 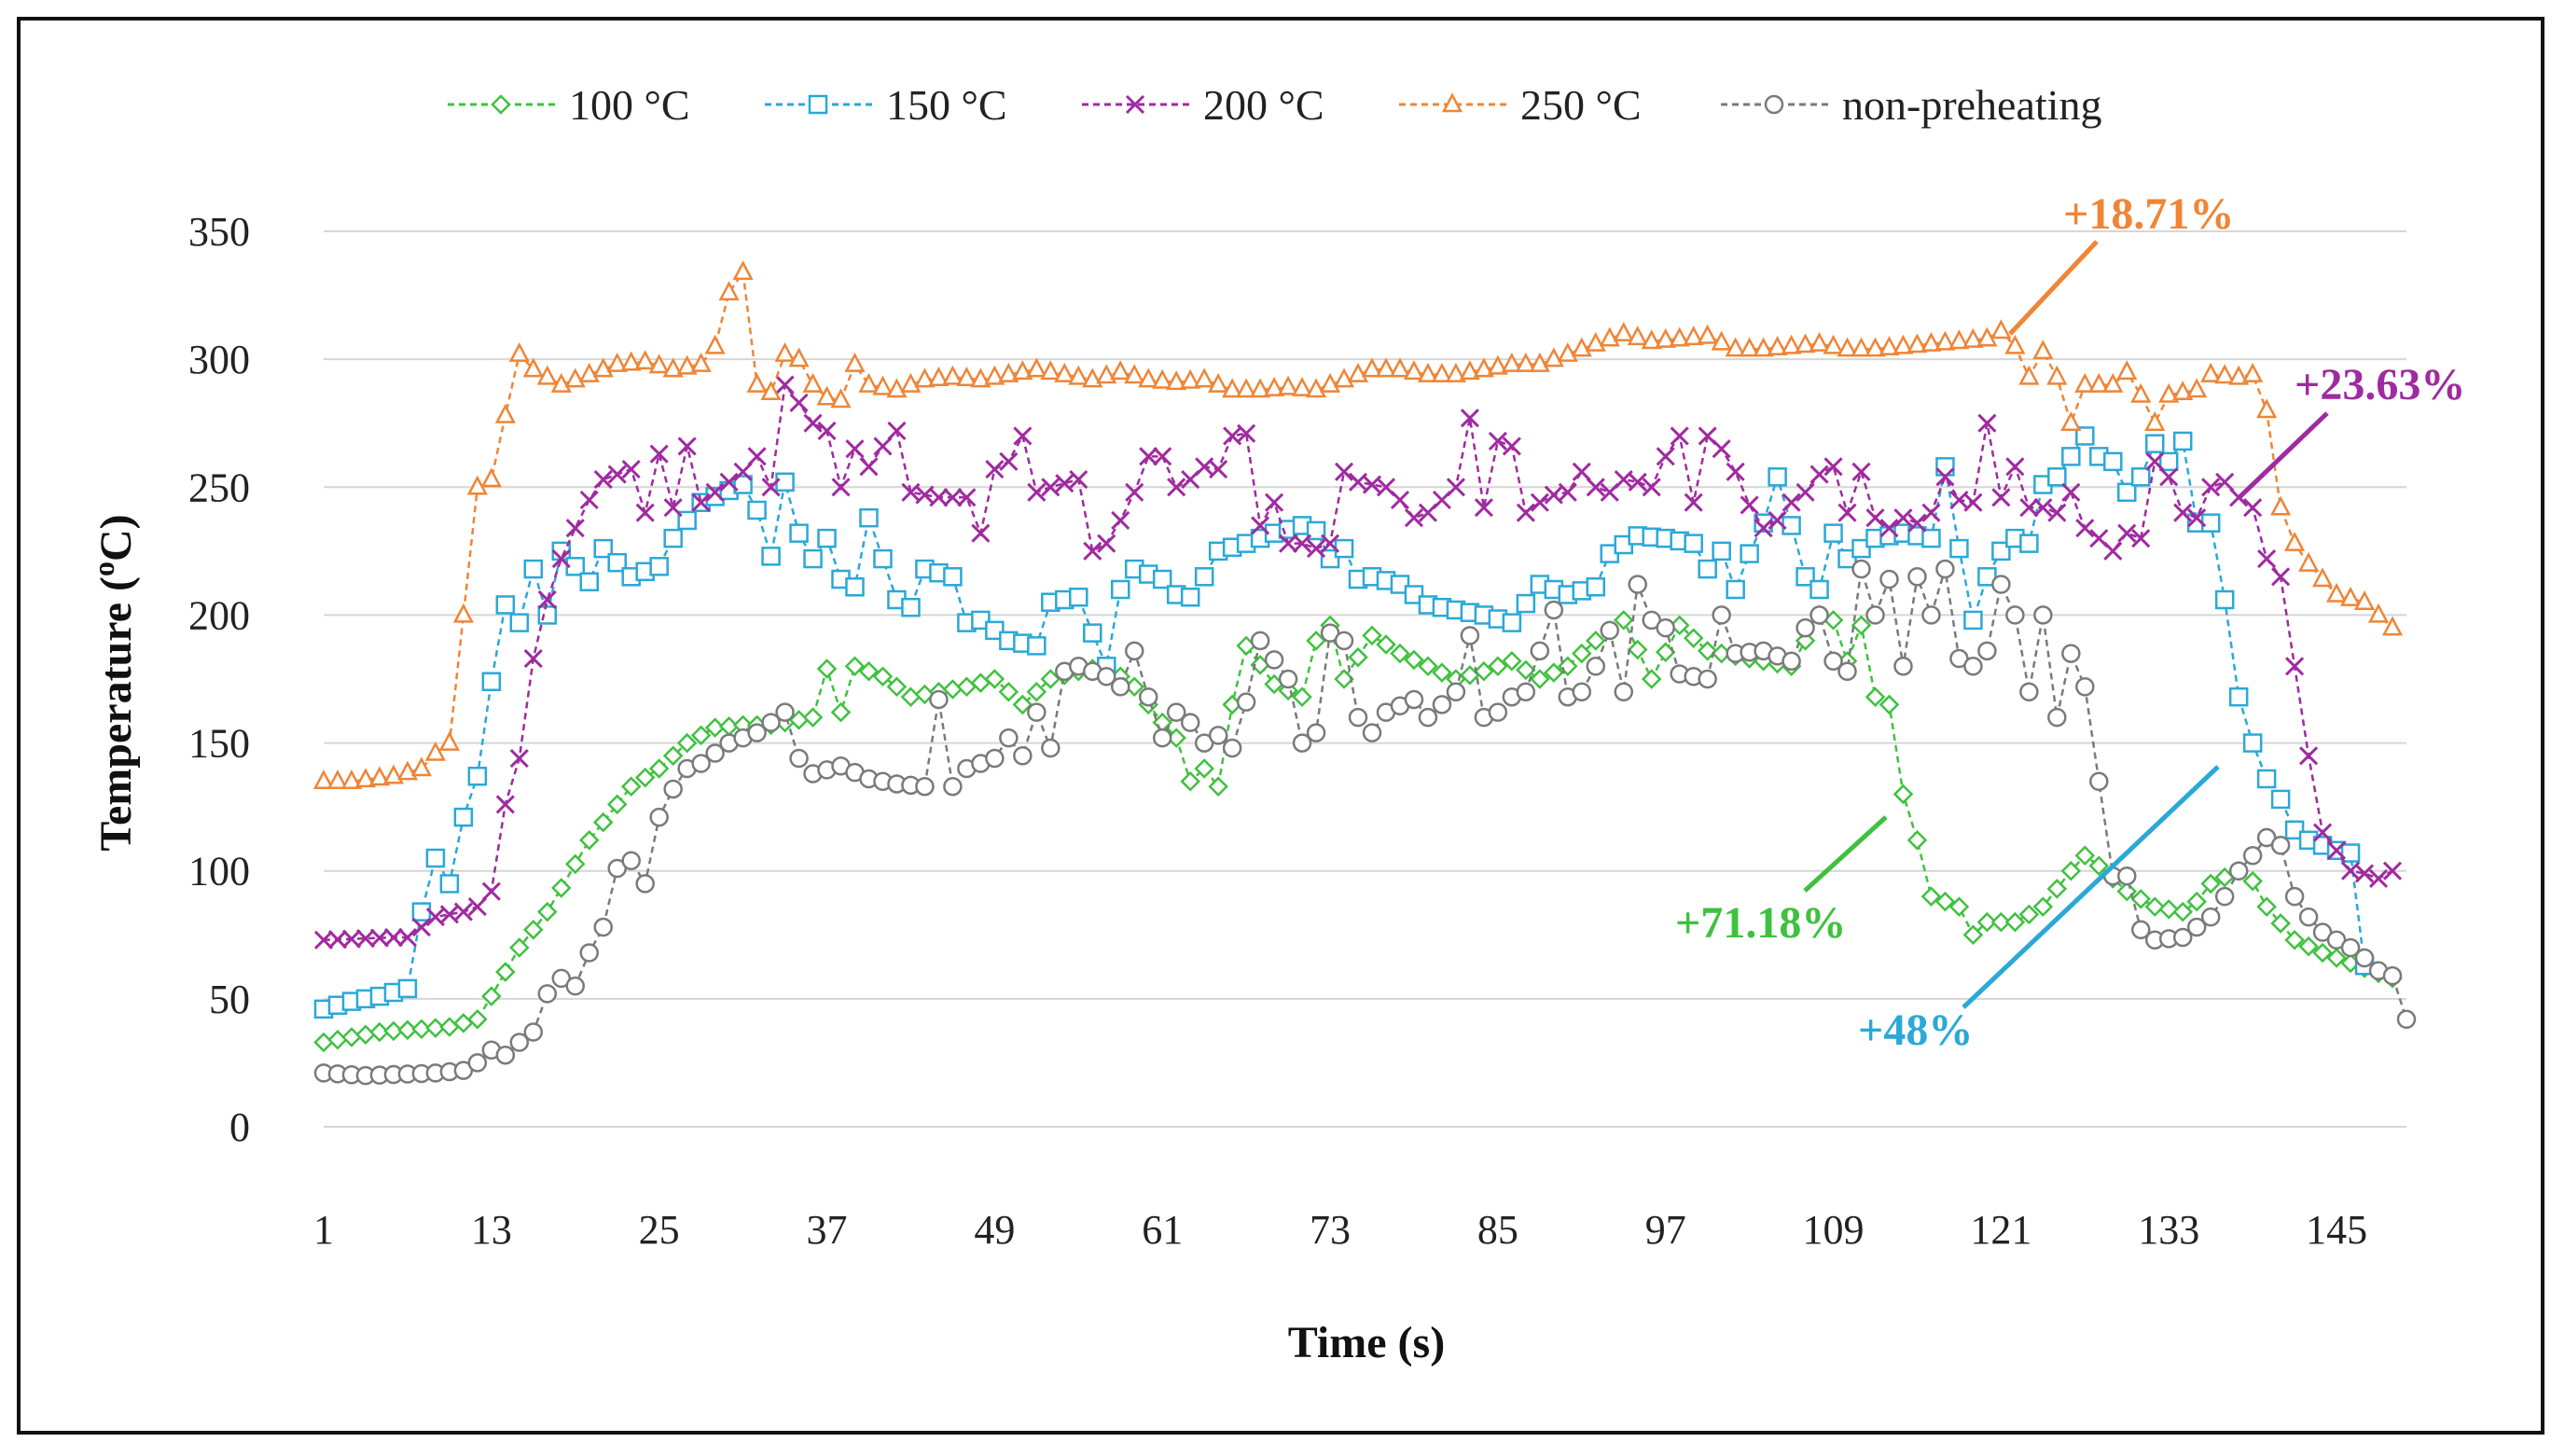 I want to click on x-tick-label: 121, so click(x=2000, y=1230).